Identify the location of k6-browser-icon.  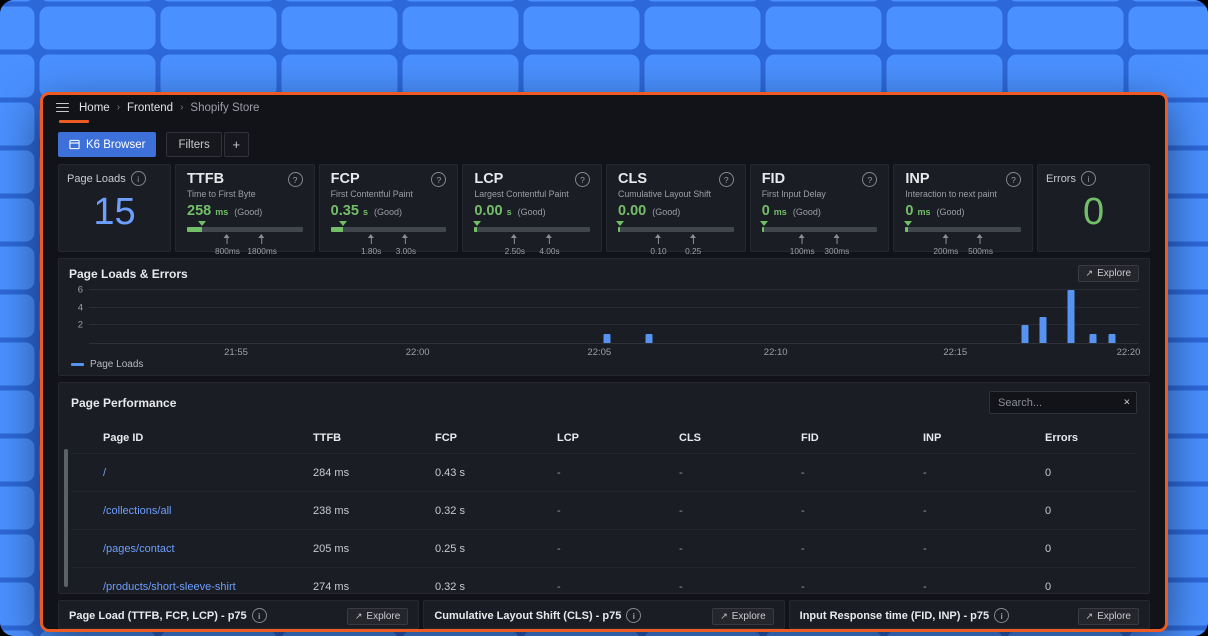
(74, 144).